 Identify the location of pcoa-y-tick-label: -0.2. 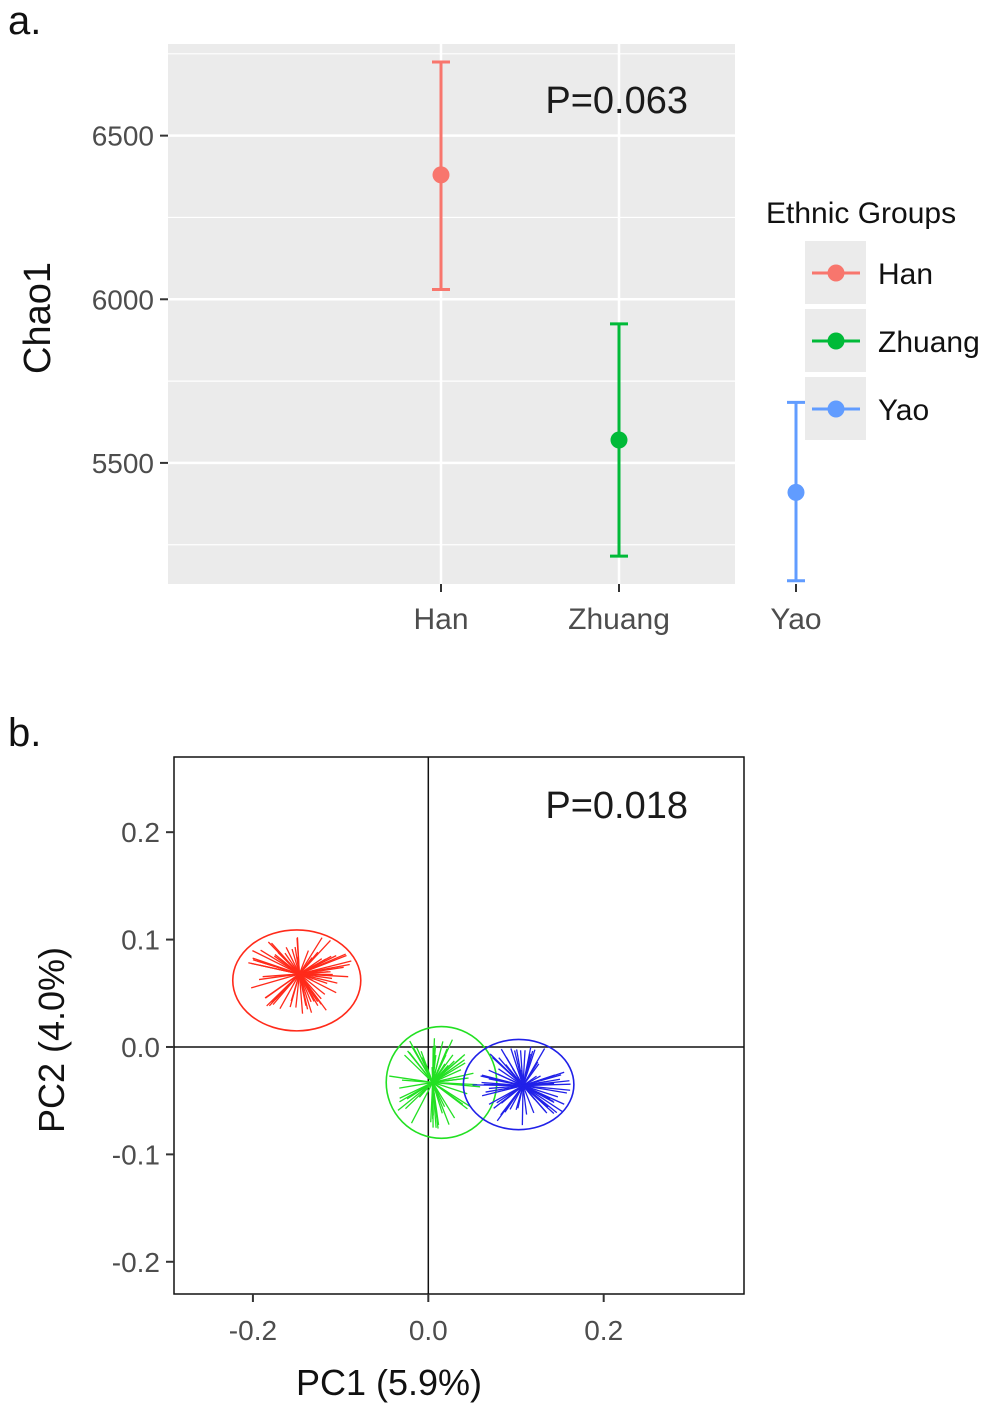
(136, 1262).